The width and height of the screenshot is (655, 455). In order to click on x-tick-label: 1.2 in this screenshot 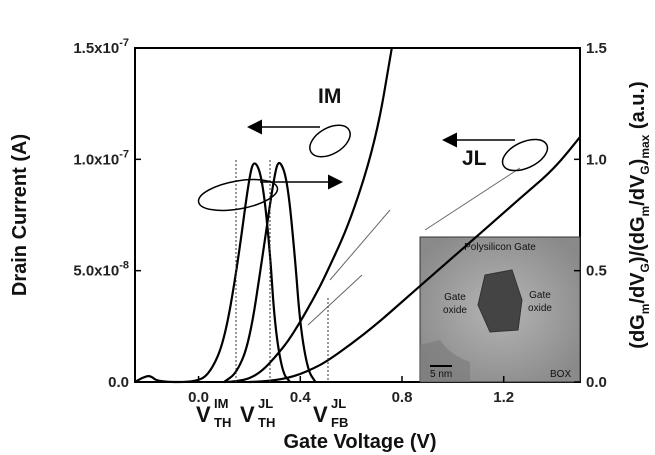, I will do `click(503, 397)`.